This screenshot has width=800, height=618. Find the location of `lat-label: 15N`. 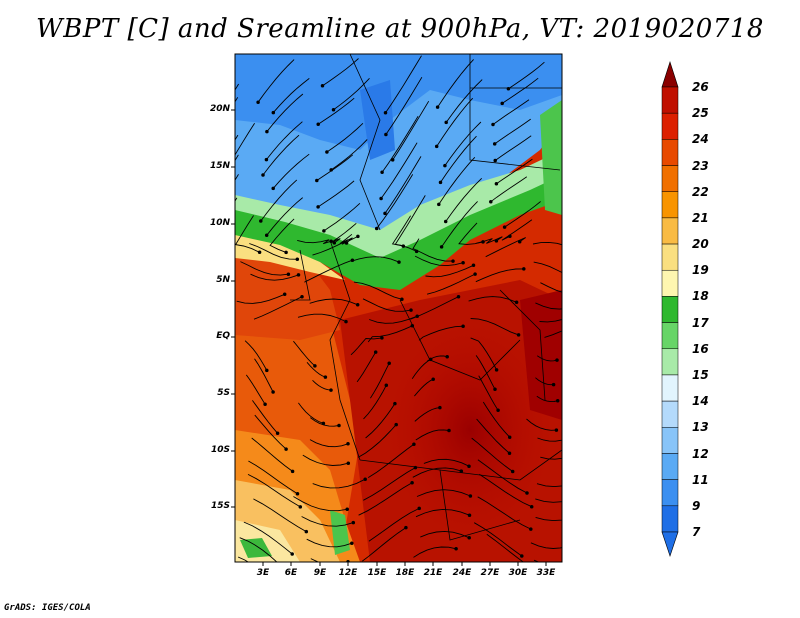

lat-label: 15N is located at coordinates (219, 166).